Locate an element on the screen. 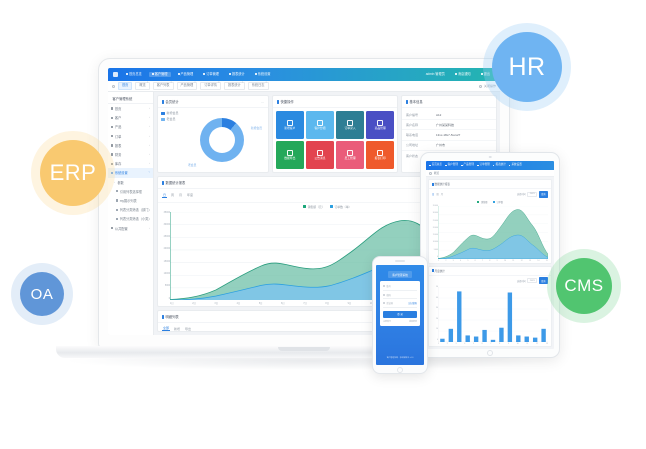  t-xtick-14: 15 is located at coordinates (546, 260).